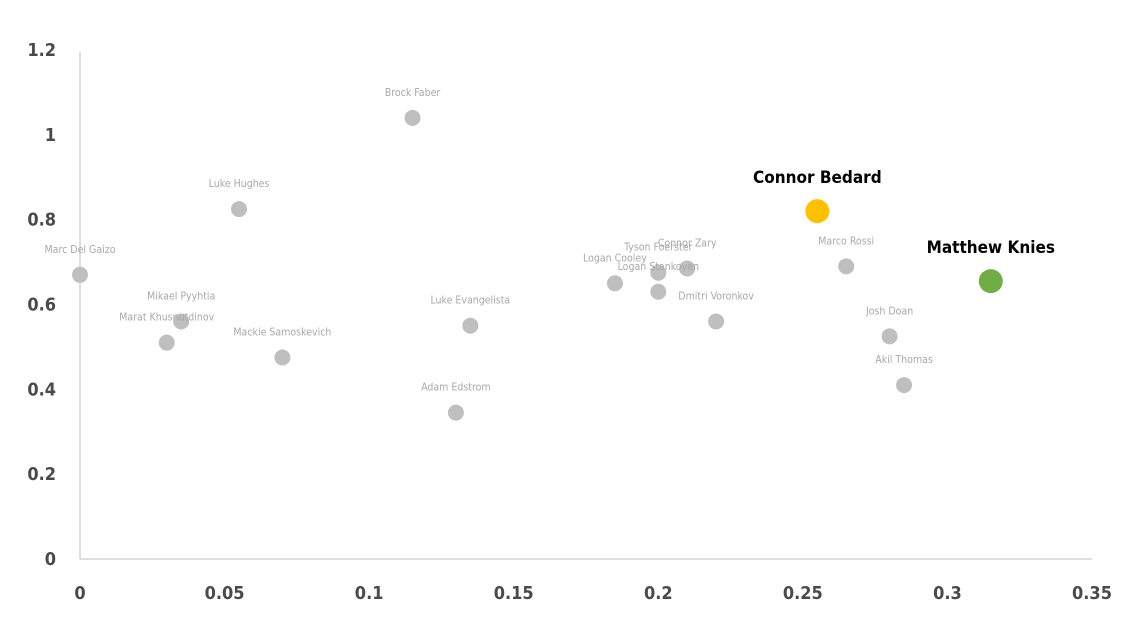 This screenshot has width=1142, height=618. What do you see at coordinates (282, 333) in the screenshot?
I see `point-label: Mackie Samoskevich` at bounding box center [282, 333].